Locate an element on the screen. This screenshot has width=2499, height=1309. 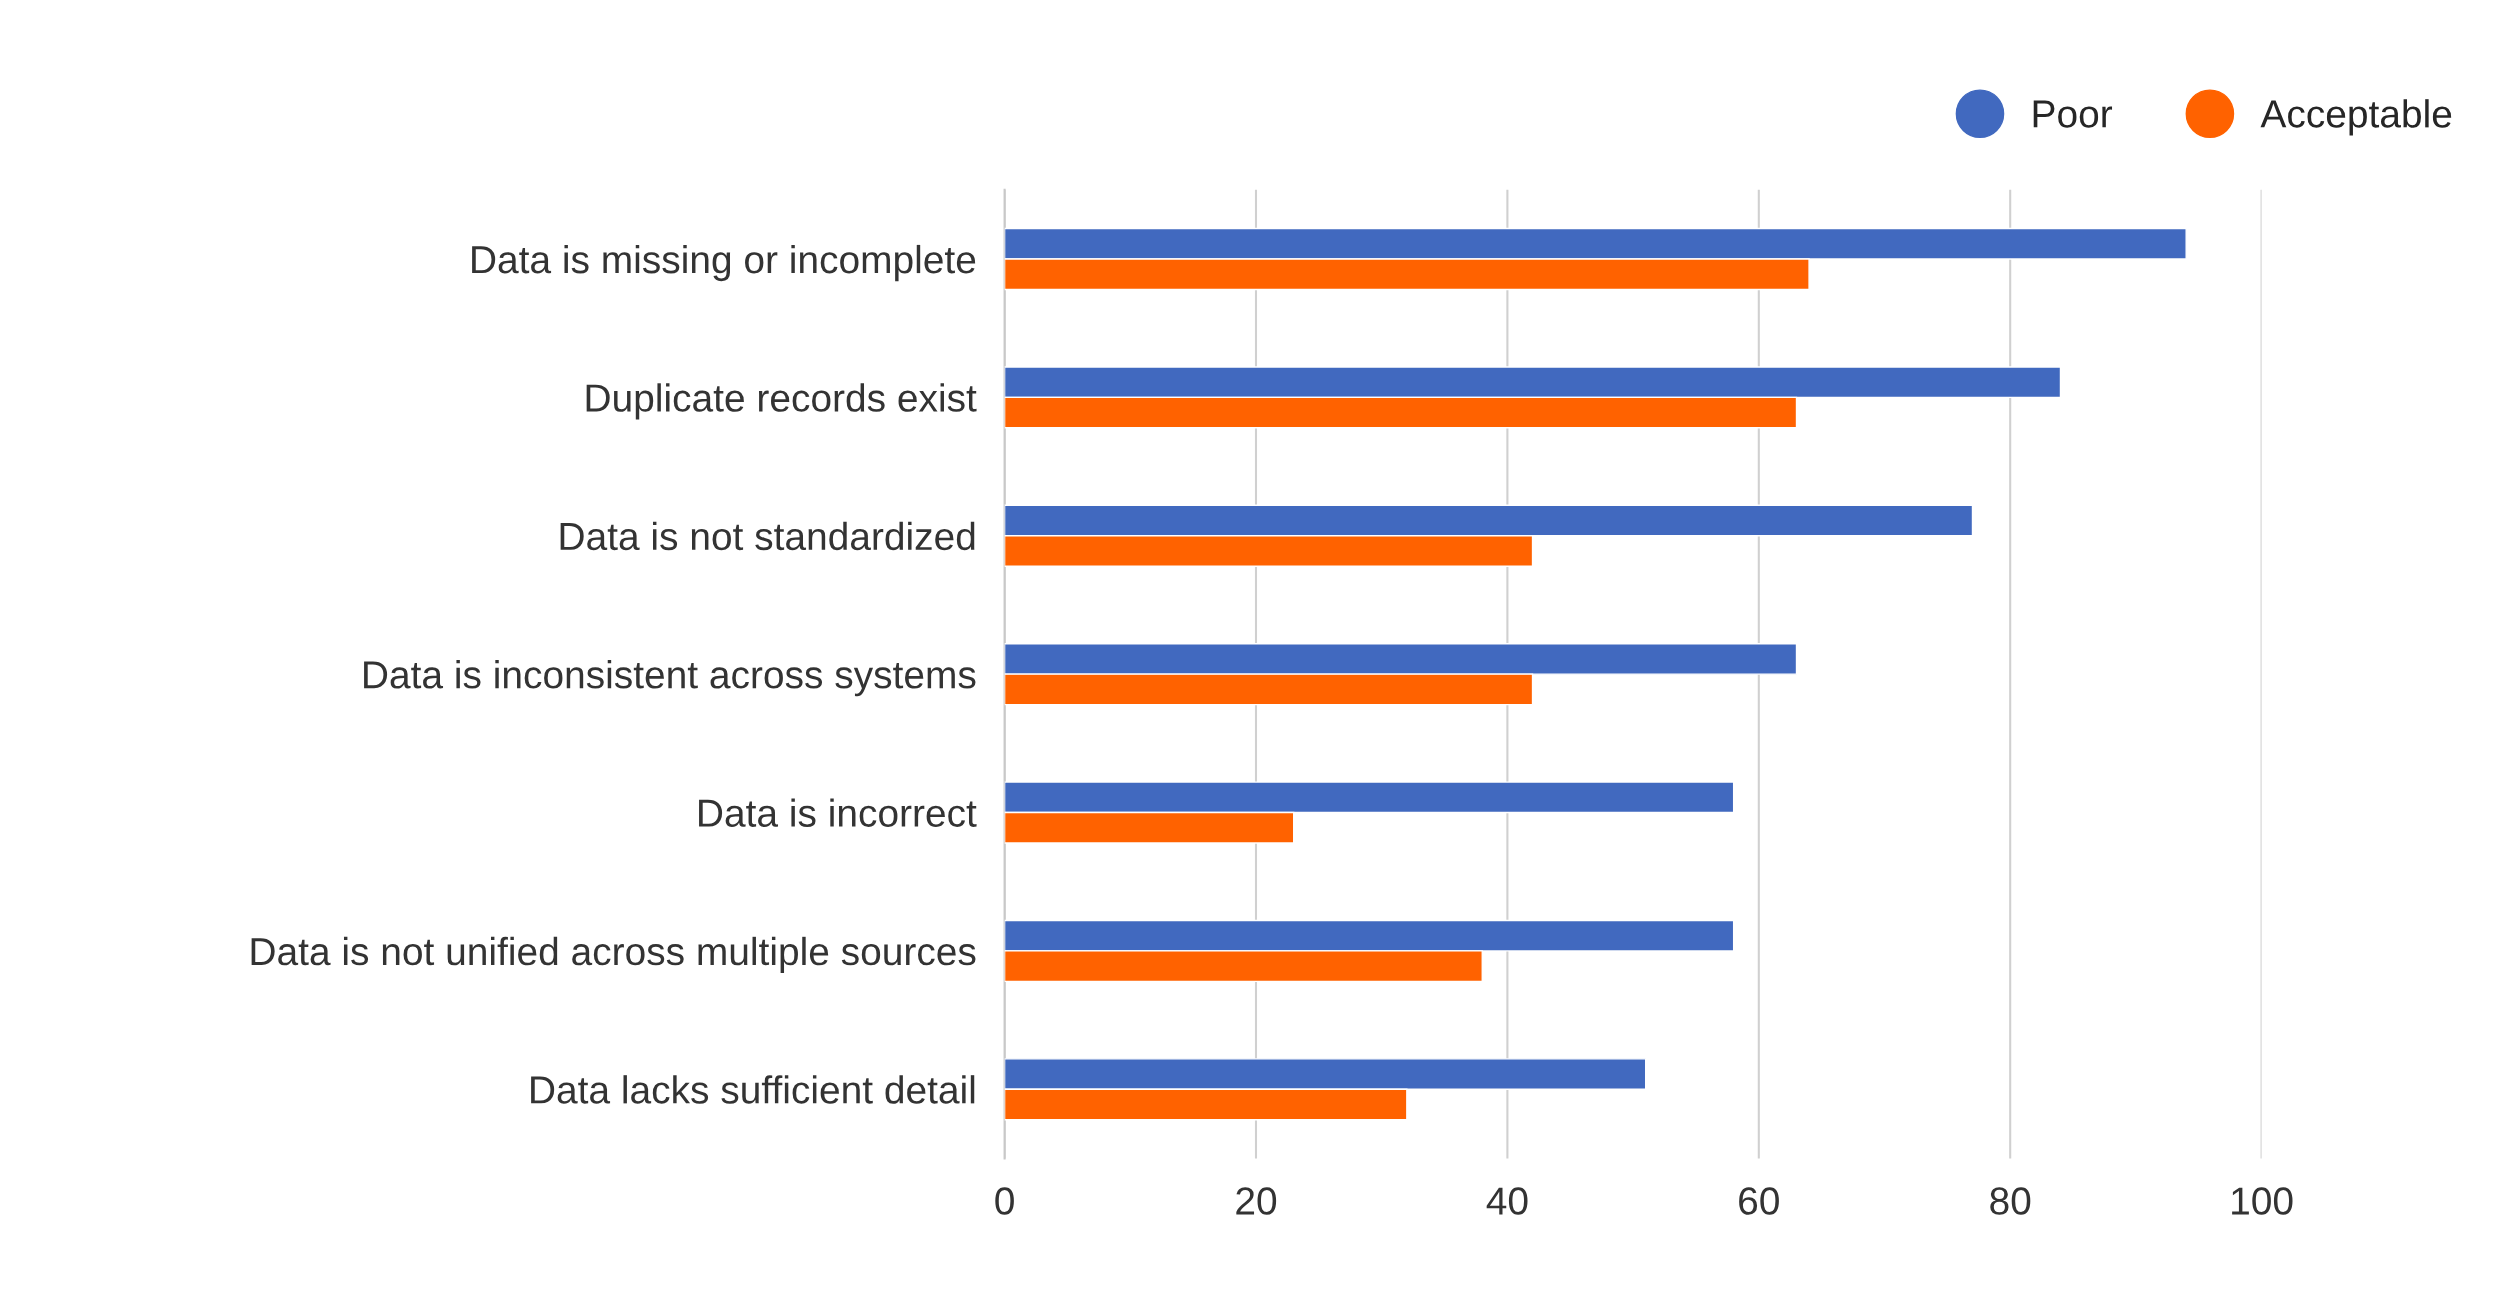
x-tick-label: 100 is located at coordinates (2262, 1201).